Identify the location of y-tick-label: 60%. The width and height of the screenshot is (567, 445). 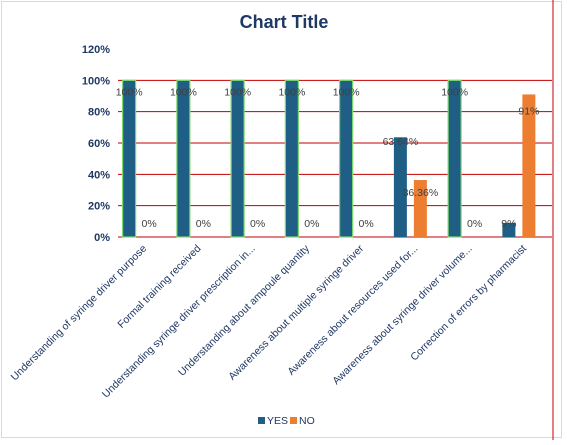
(99, 144).